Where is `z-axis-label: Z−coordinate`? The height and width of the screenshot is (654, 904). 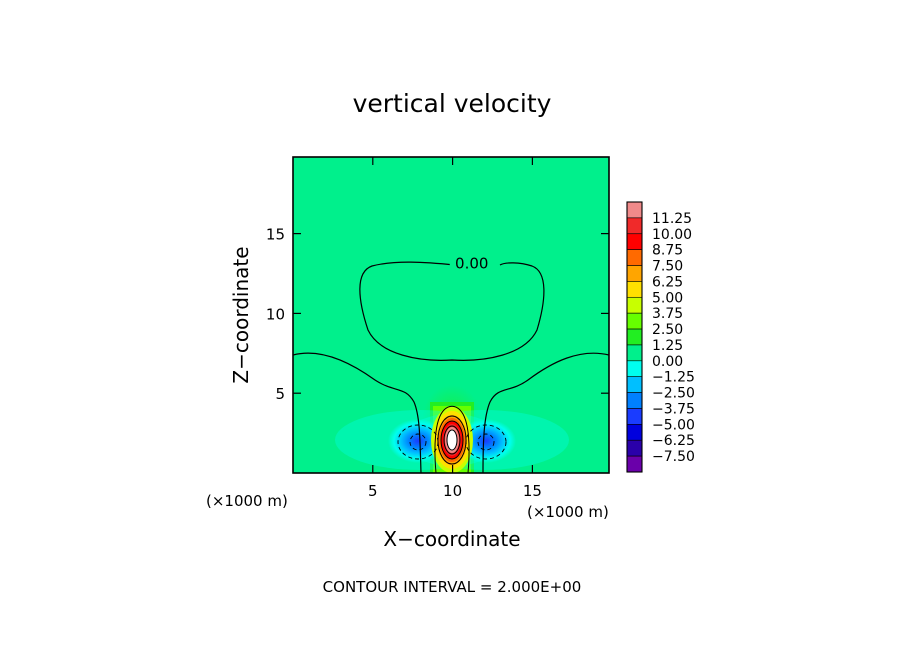 z-axis-label: Z−coordinate is located at coordinates (241, 314).